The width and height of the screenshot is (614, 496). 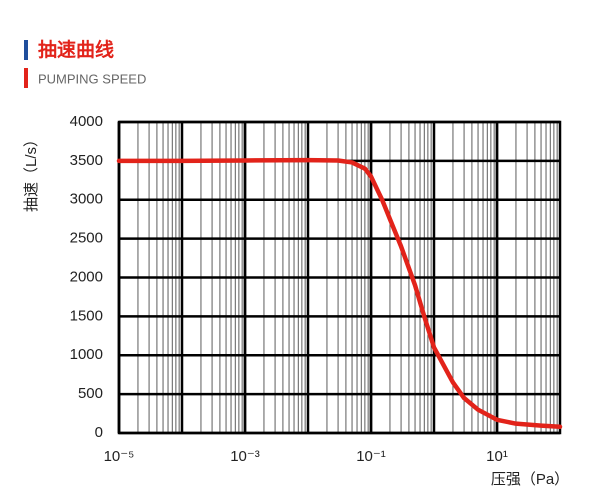 I want to click on blue-bar, so click(x=26, y=50).